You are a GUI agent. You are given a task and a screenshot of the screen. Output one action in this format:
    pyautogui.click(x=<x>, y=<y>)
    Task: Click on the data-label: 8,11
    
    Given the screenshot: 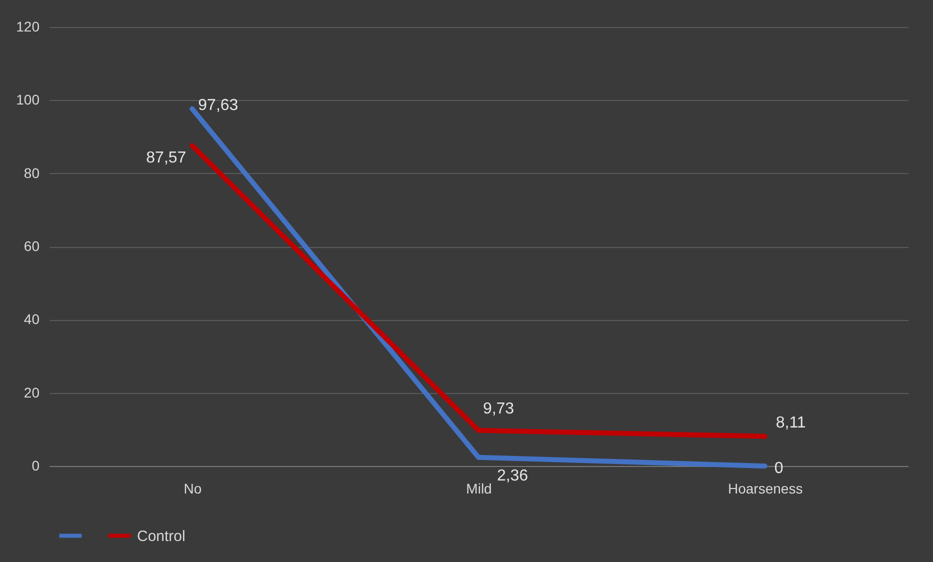 What is the action you would take?
    pyautogui.click(x=791, y=423)
    